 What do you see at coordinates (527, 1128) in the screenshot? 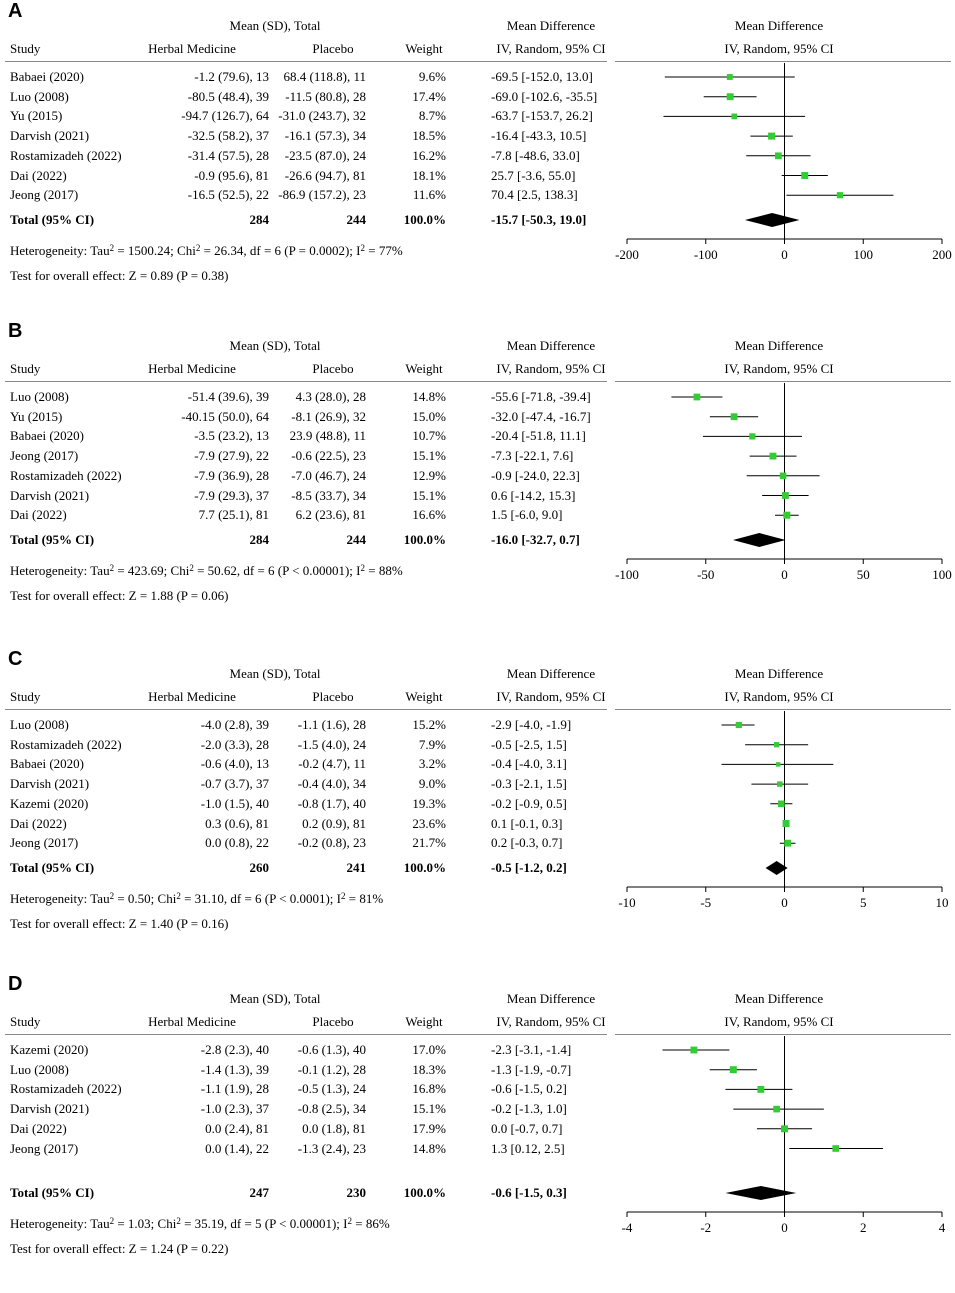
I see `ci-value: 0.0 [-0.7, 0.7]` at bounding box center [527, 1128].